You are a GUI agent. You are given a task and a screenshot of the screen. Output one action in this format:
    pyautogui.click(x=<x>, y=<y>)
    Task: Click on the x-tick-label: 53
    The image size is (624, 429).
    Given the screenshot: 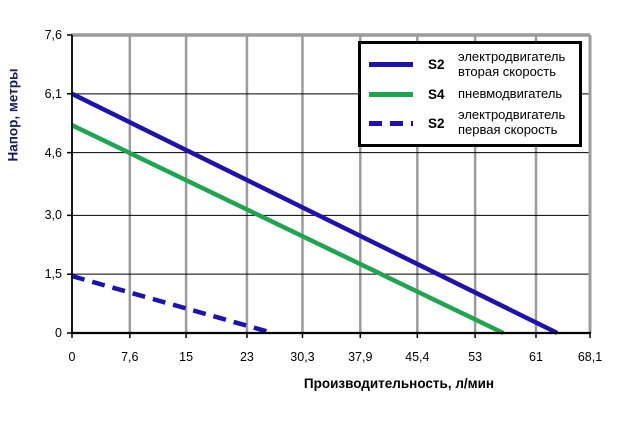 What is the action you would take?
    pyautogui.click(x=475, y=357)
    